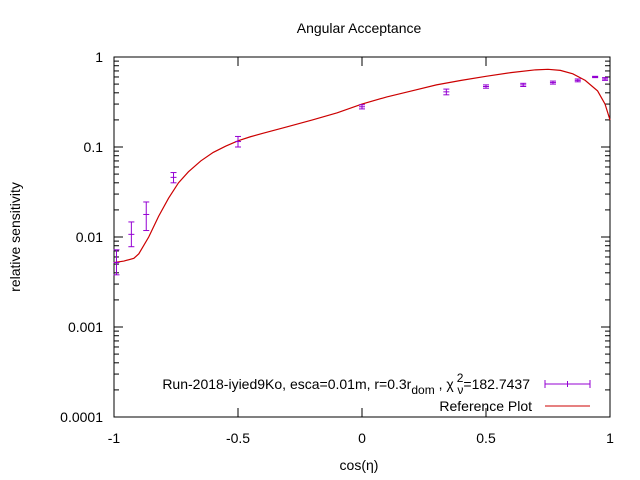 This screenshot has height=480, width=640. What do you see at coordinates (114, 438) in the screenshot?
I see `x-tick-label: -1` at bounding box center [114, 438].